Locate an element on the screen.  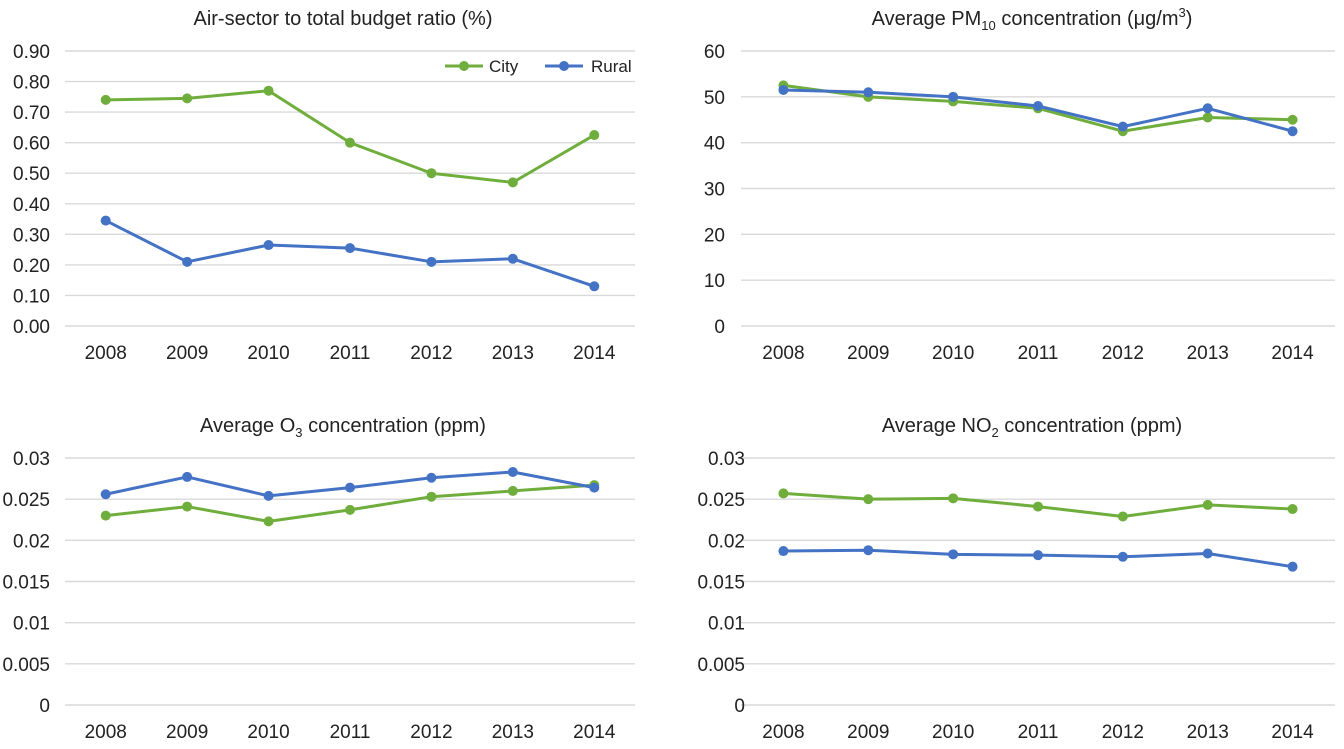
y-tick-label: 20 is located at coordinates (714, 235).